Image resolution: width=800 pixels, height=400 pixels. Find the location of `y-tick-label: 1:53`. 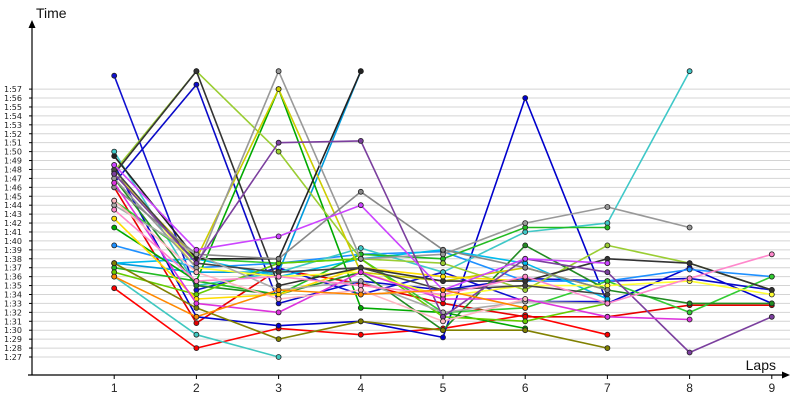

y-tick-label: 1:53 is located at coordinates (13, 125).